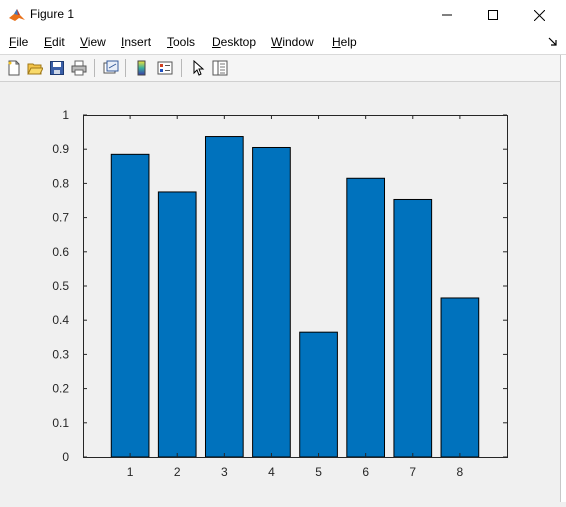 The width and height of the screenshot is (566, 507). What do you see at coordinates (234, 42) in the screenshot?
I see `menu-desktop: Desktop` at bounding box center [234, 42].